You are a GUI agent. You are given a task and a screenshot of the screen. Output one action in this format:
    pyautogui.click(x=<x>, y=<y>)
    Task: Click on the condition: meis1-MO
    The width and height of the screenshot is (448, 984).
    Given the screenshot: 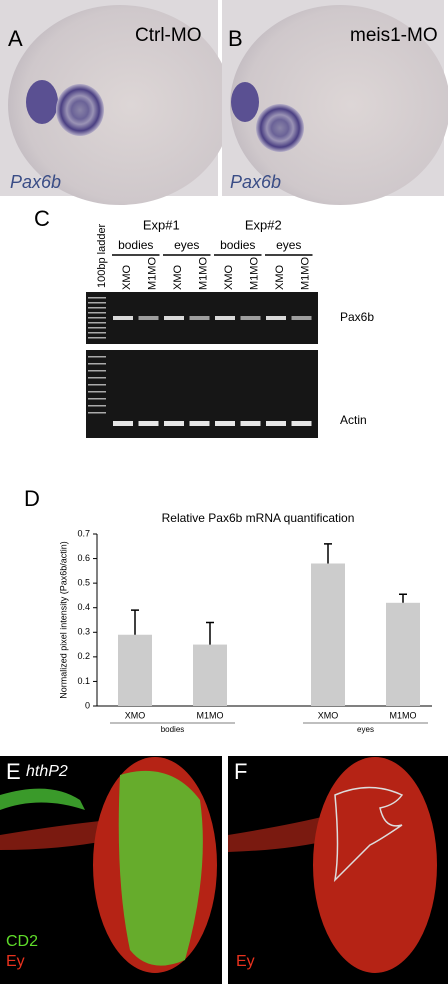 What is the action you would take?
    pyautogui.click(x=394, y=35)
    